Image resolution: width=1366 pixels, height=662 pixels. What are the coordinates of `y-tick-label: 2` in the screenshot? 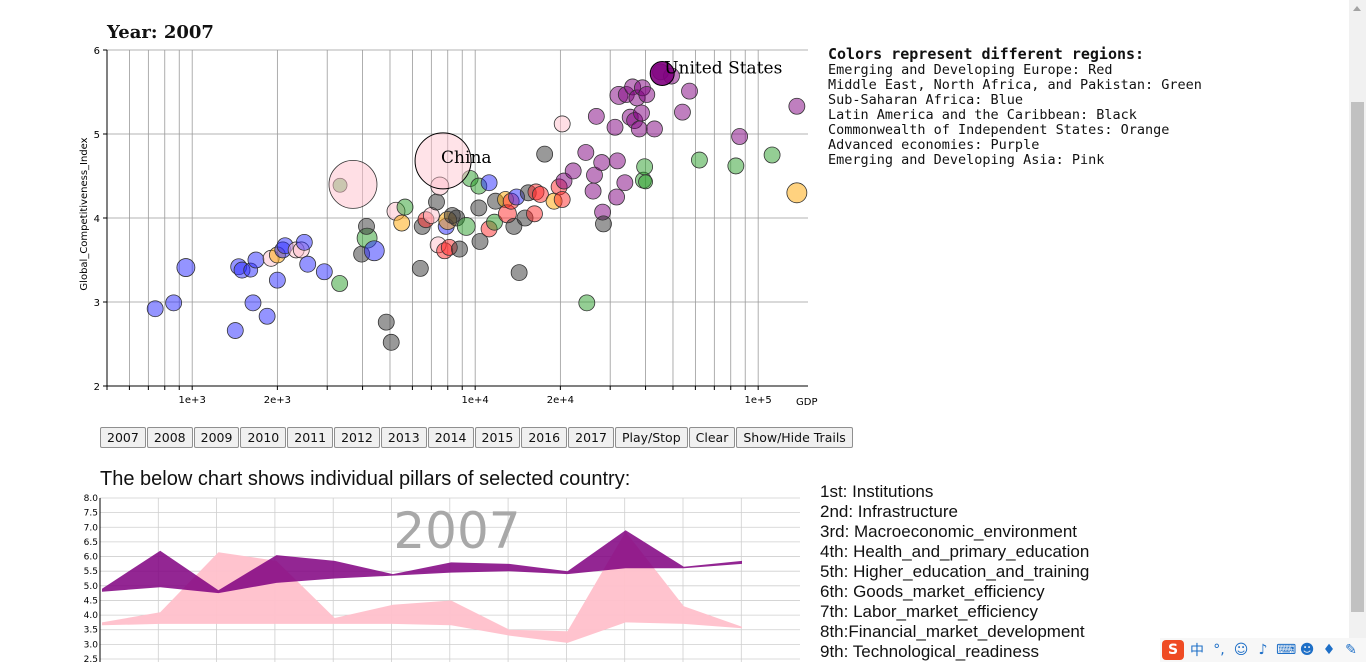 It's located at (97, 387).